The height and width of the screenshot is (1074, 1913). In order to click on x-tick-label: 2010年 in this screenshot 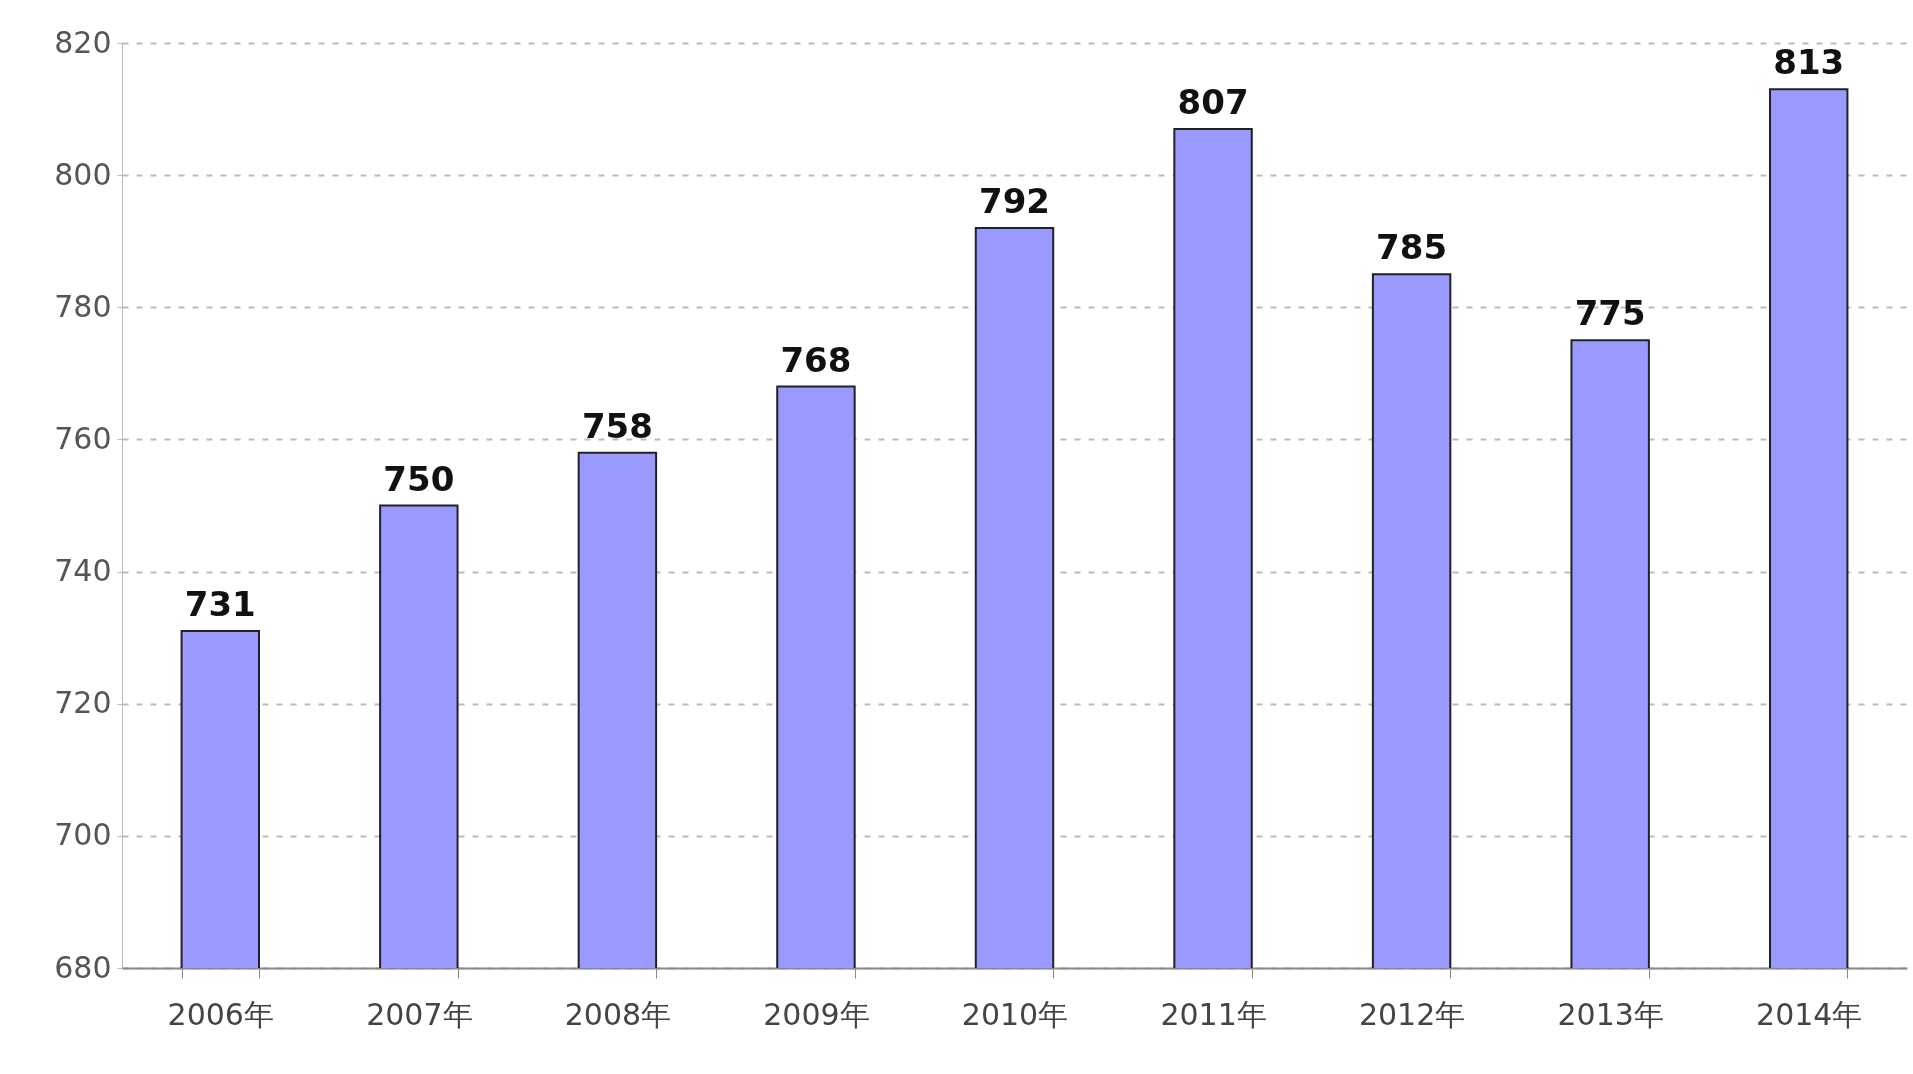, I will do `click(1015, 1014)`.